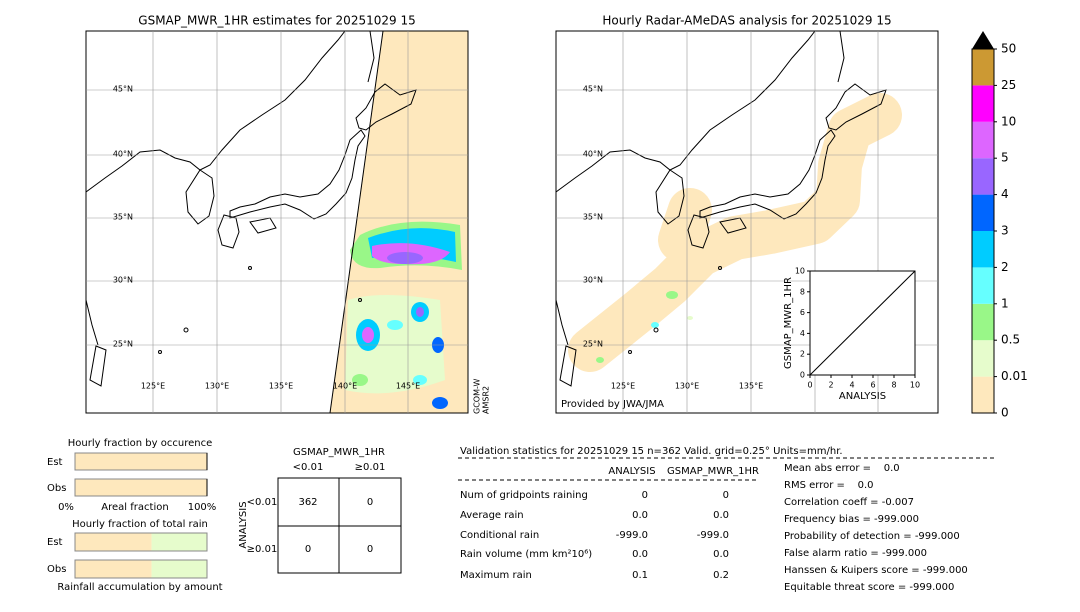 This screenshot has height=612, width=1080. Describe the element at coordinates (1005, 158) in the screenshot. I see `colorbar-label: 5` at that location.